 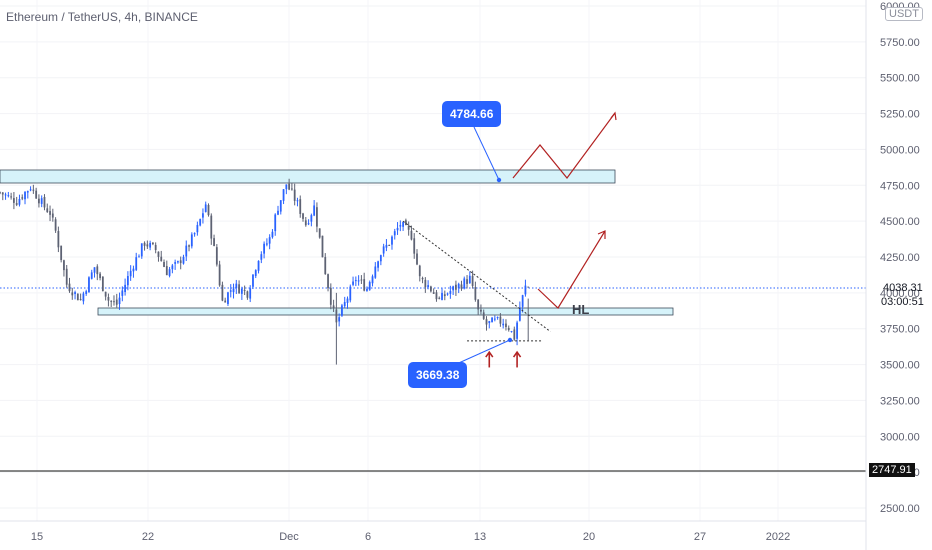 I want to click on projection-arrow-upper, so click(x=564, y=145).